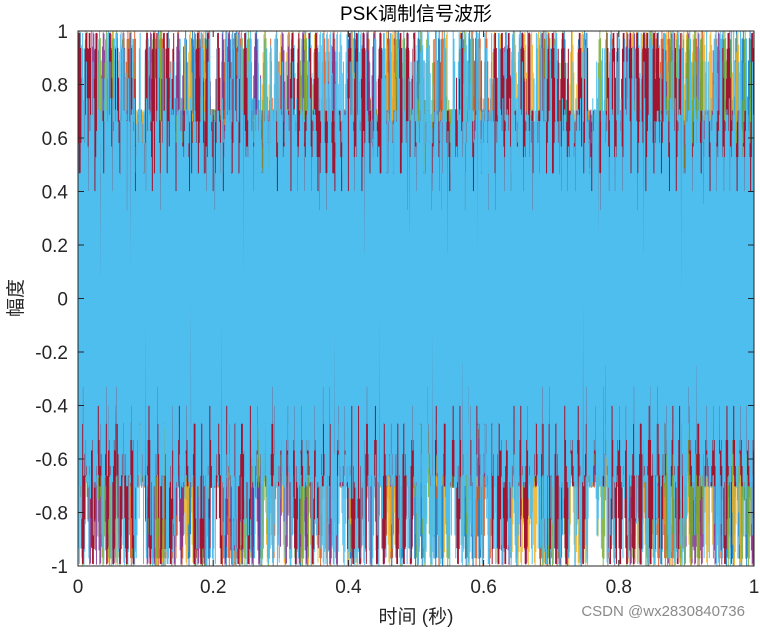 The height and width of the screenshot is (632, 760). Describe the element at coordinates (416, 14) in the screenshot. I see `chart-title: PSK调制信号波形` at that location.